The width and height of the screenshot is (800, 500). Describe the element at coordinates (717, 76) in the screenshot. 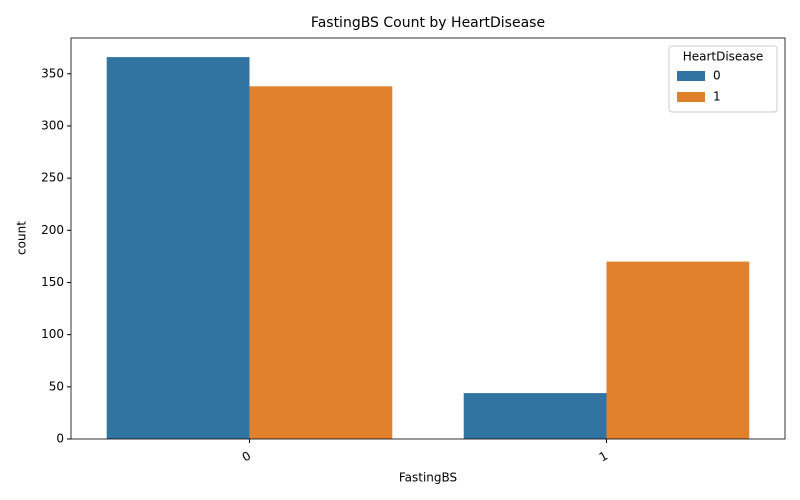

I see `legend-label: 0` at that location.